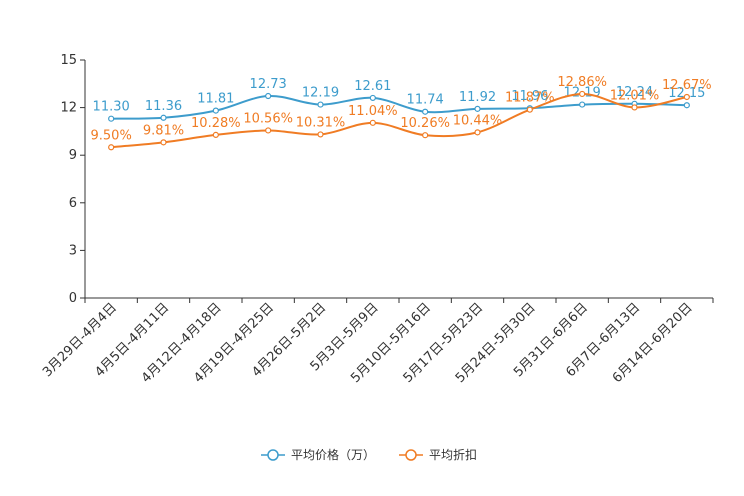 This screenshot has height=496, width=744. Describe the element at coordinates (399, 107) in the screenshot. I see `series-line-price` at that location.